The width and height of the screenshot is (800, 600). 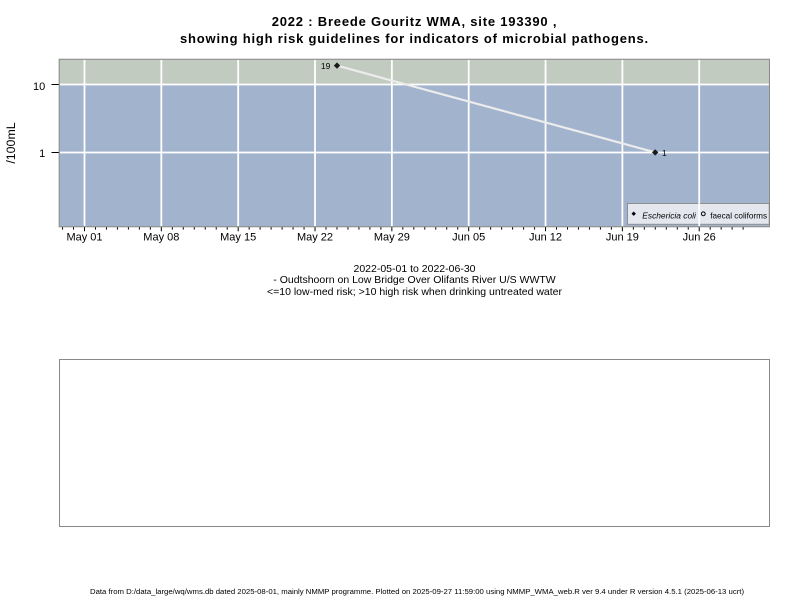 I want to click on svg-text: faecal coliforms, so click(x=738, y=215).